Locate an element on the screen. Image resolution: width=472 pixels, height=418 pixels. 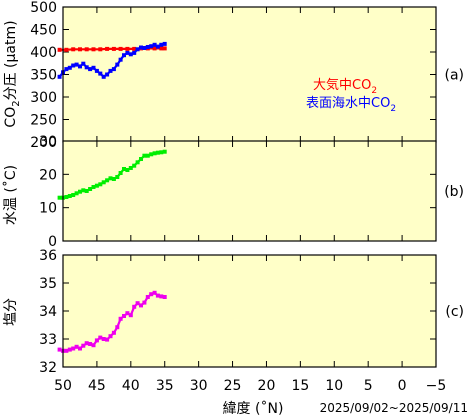
panel-a-ytick-label: 400 is located at coordinates (43, 53).